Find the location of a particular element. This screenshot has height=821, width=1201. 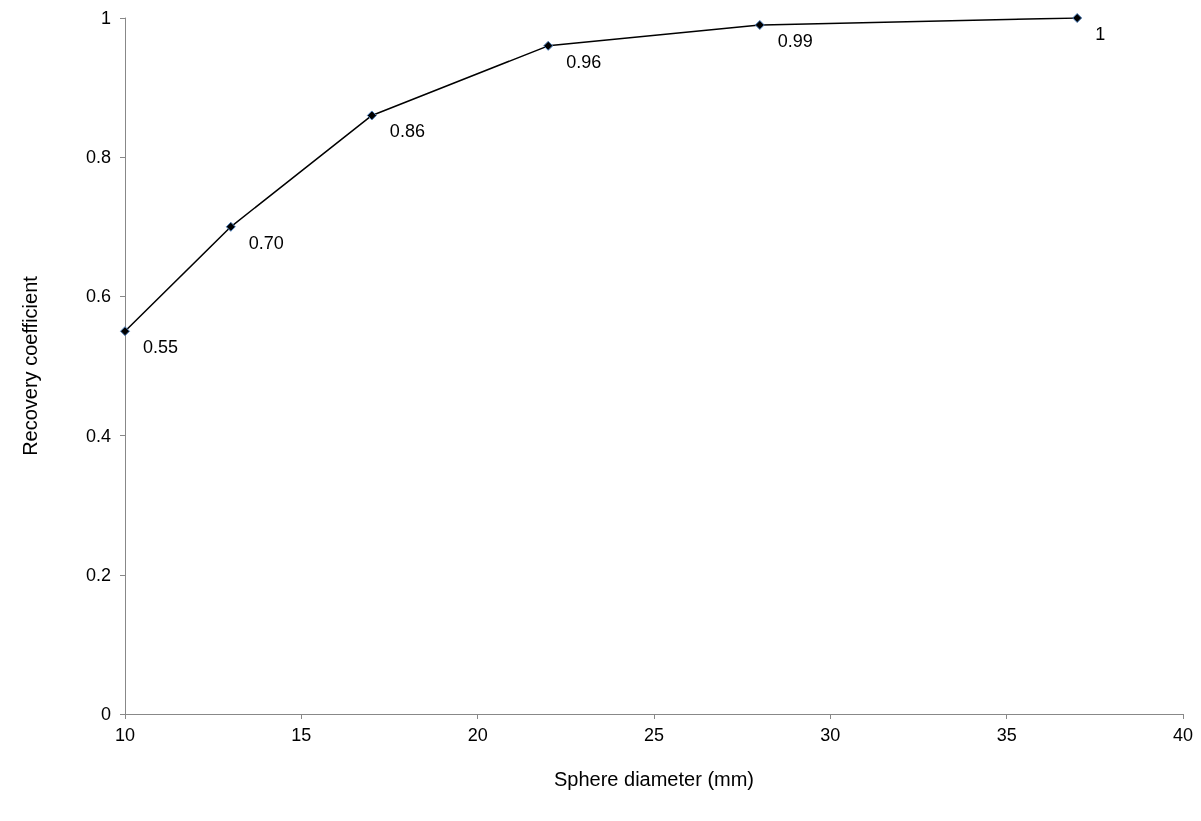

x-tick-label: 40 is located at coordinates (1183, 735).